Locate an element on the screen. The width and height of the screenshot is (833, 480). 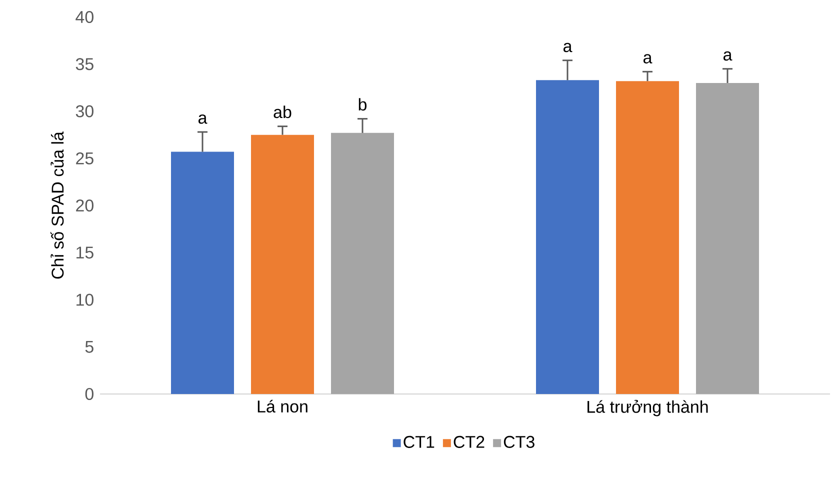
y-axis-title: Chỉ số SPAD của lá is located at coordinates (57, 205).